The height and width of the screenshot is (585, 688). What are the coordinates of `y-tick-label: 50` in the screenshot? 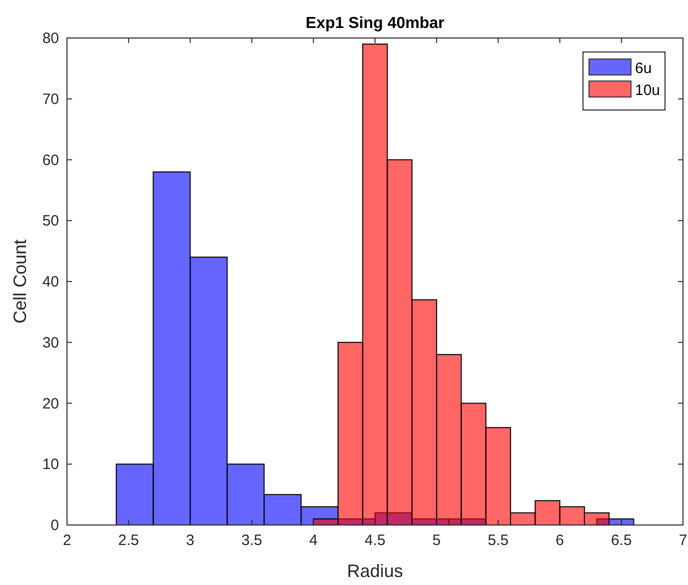 It's located at (50, 221).